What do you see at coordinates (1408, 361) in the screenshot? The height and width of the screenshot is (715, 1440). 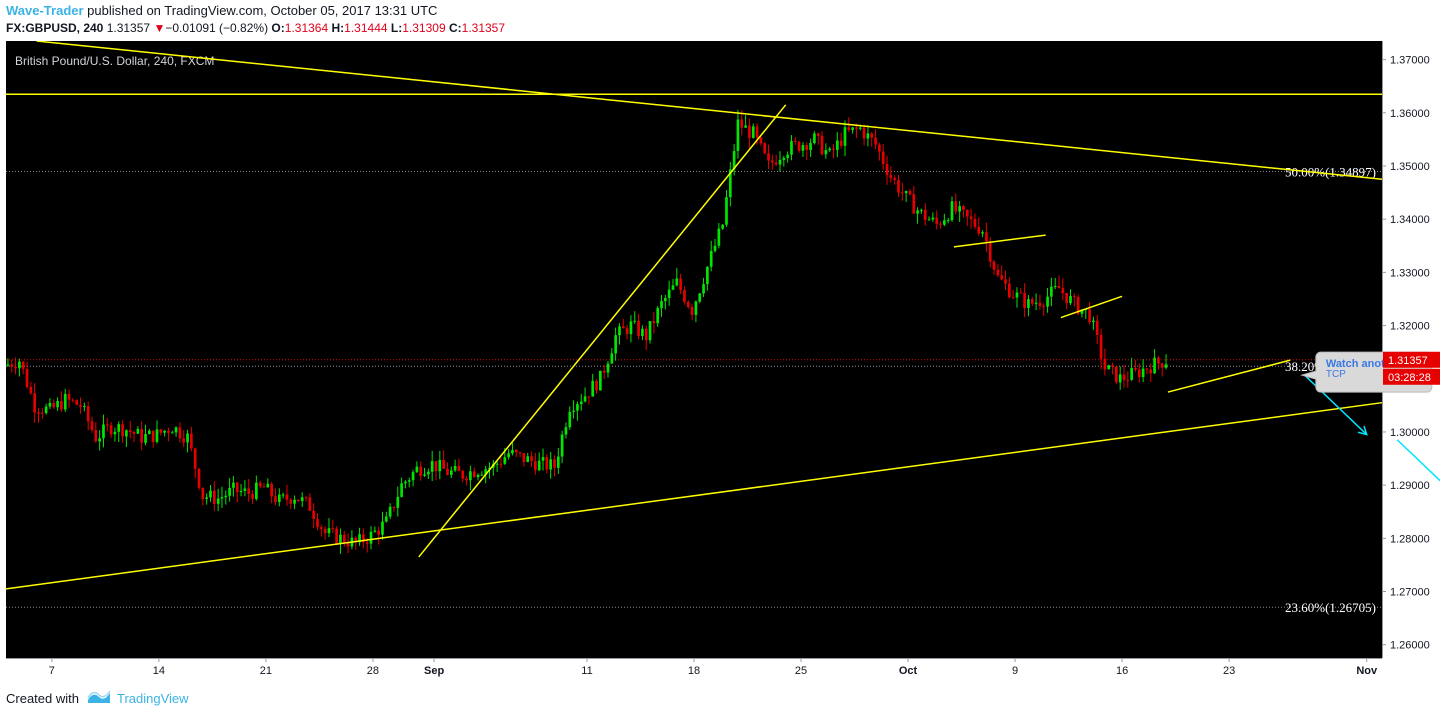 I see `last-price-tag-label: 1.31357` at bounding box center [1408, 361].